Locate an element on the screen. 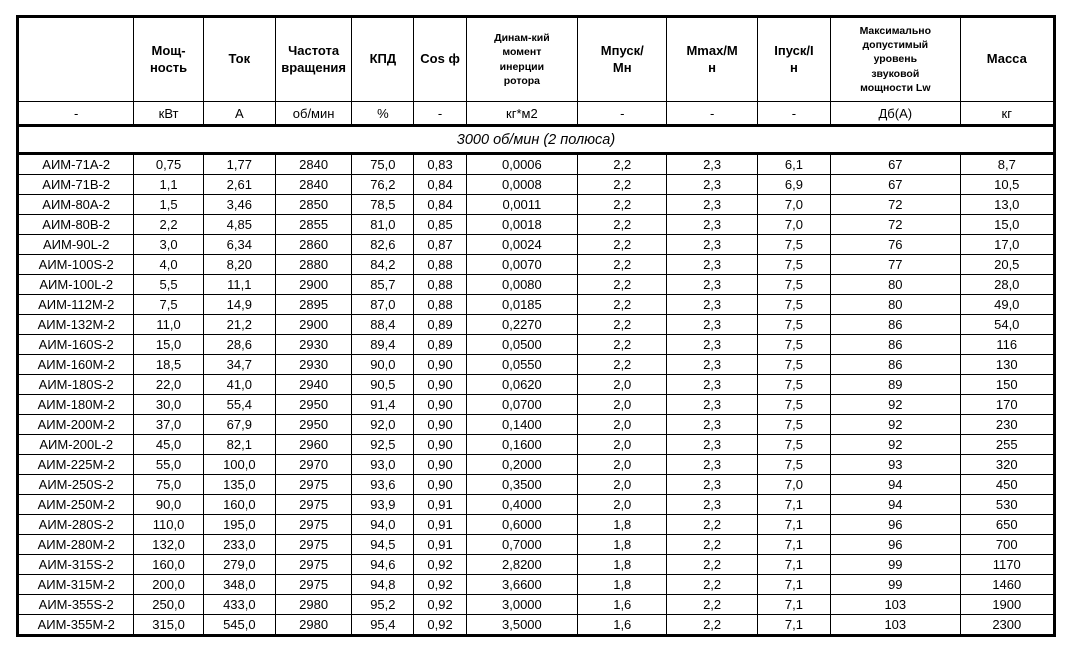  value-cell: 160,0 is located at coordinates (239, 504).